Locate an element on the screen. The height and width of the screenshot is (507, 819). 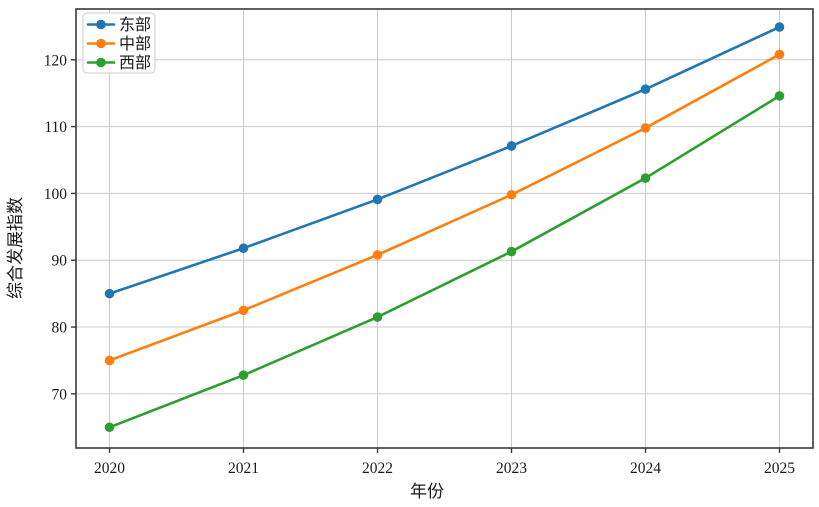
x-axis-title: 年份 is located at coordinates (427, 491).